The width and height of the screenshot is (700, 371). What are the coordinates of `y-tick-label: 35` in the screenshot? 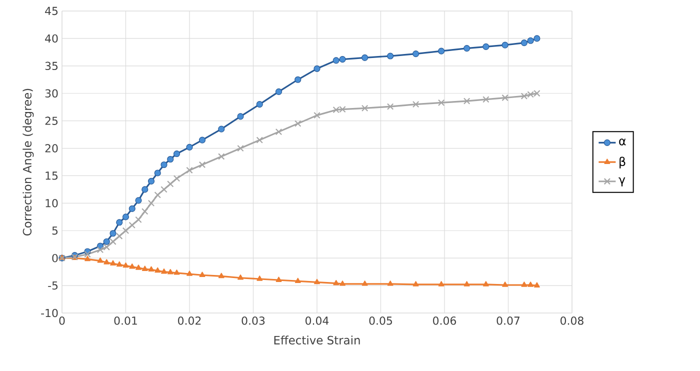 It's located at (51, 66).